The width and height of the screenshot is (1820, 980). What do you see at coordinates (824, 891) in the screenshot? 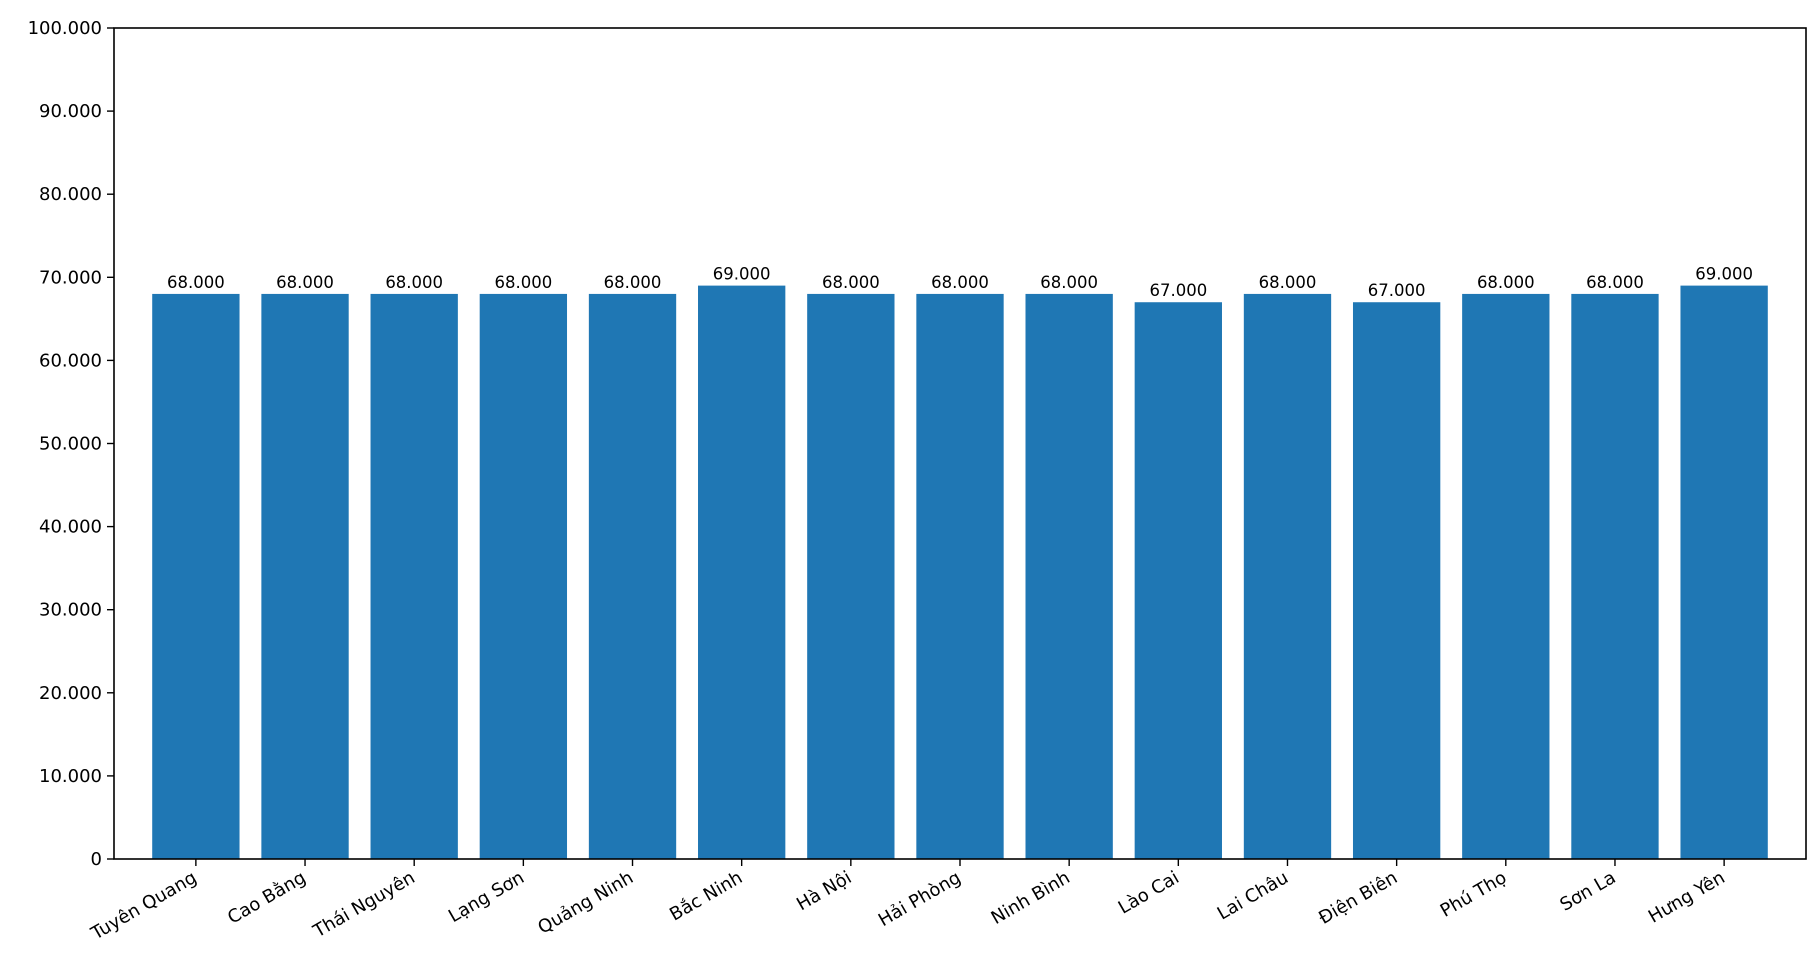
I see `x-tick-label: Hà Nội` at bounding box center [824, 891].